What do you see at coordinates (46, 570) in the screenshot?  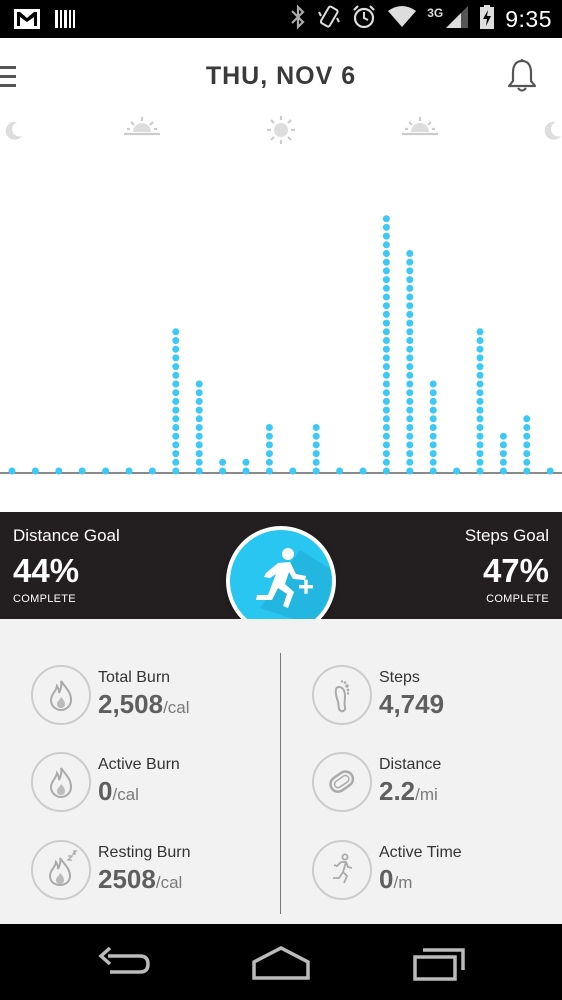 I see `distance-goal-percent: 44%` at bounding box center [46, 570].